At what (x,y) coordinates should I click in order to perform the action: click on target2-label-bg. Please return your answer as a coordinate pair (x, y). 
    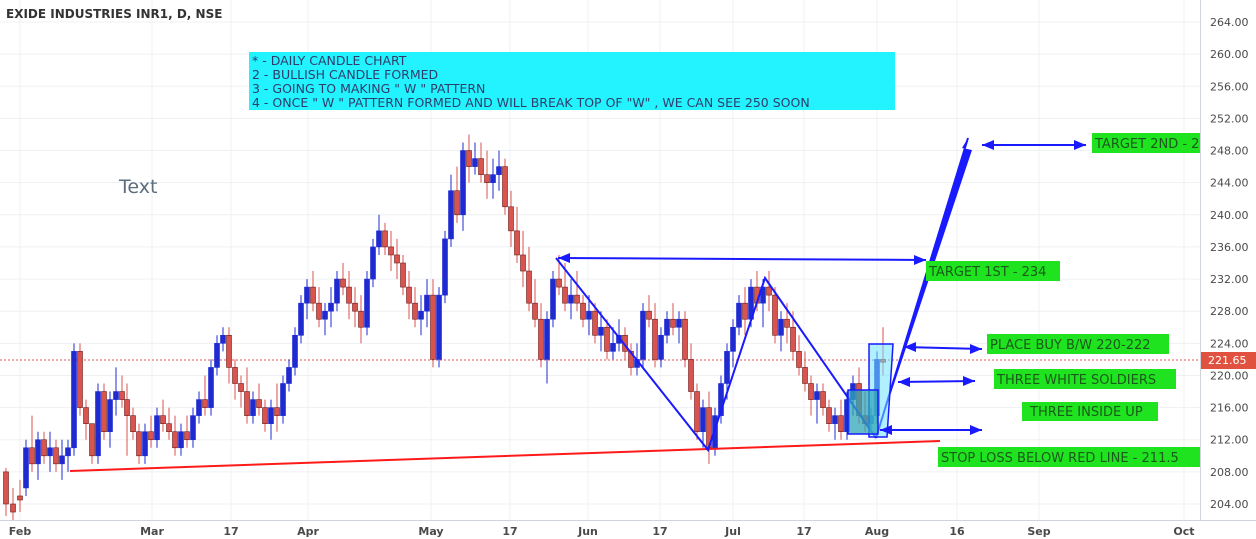
    Looking at the image, I should click on (1146, 143).